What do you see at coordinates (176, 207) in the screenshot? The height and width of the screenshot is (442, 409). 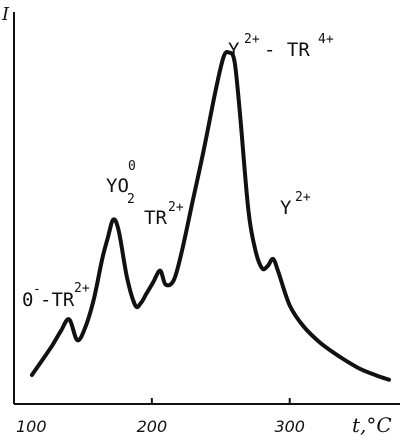 I see `annotation-tr-sup: 2+` at bounding box center [176, 207].